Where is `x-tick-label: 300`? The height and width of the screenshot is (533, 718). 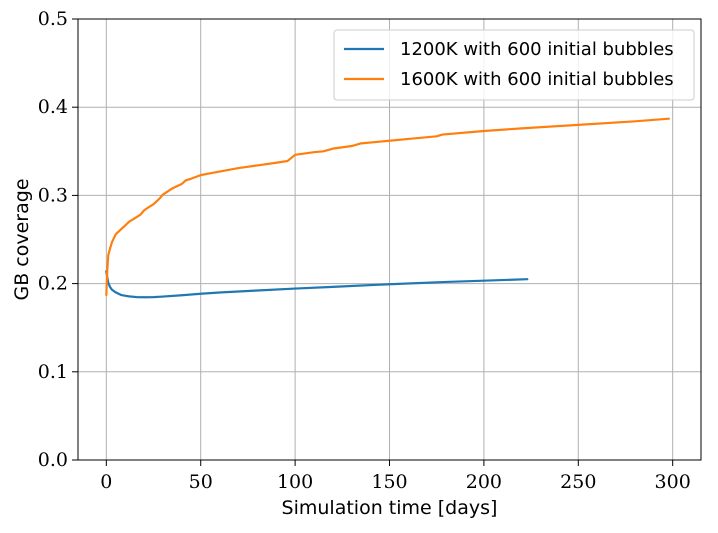
x-tick-label: 300 is located at coordinates (673, 482).